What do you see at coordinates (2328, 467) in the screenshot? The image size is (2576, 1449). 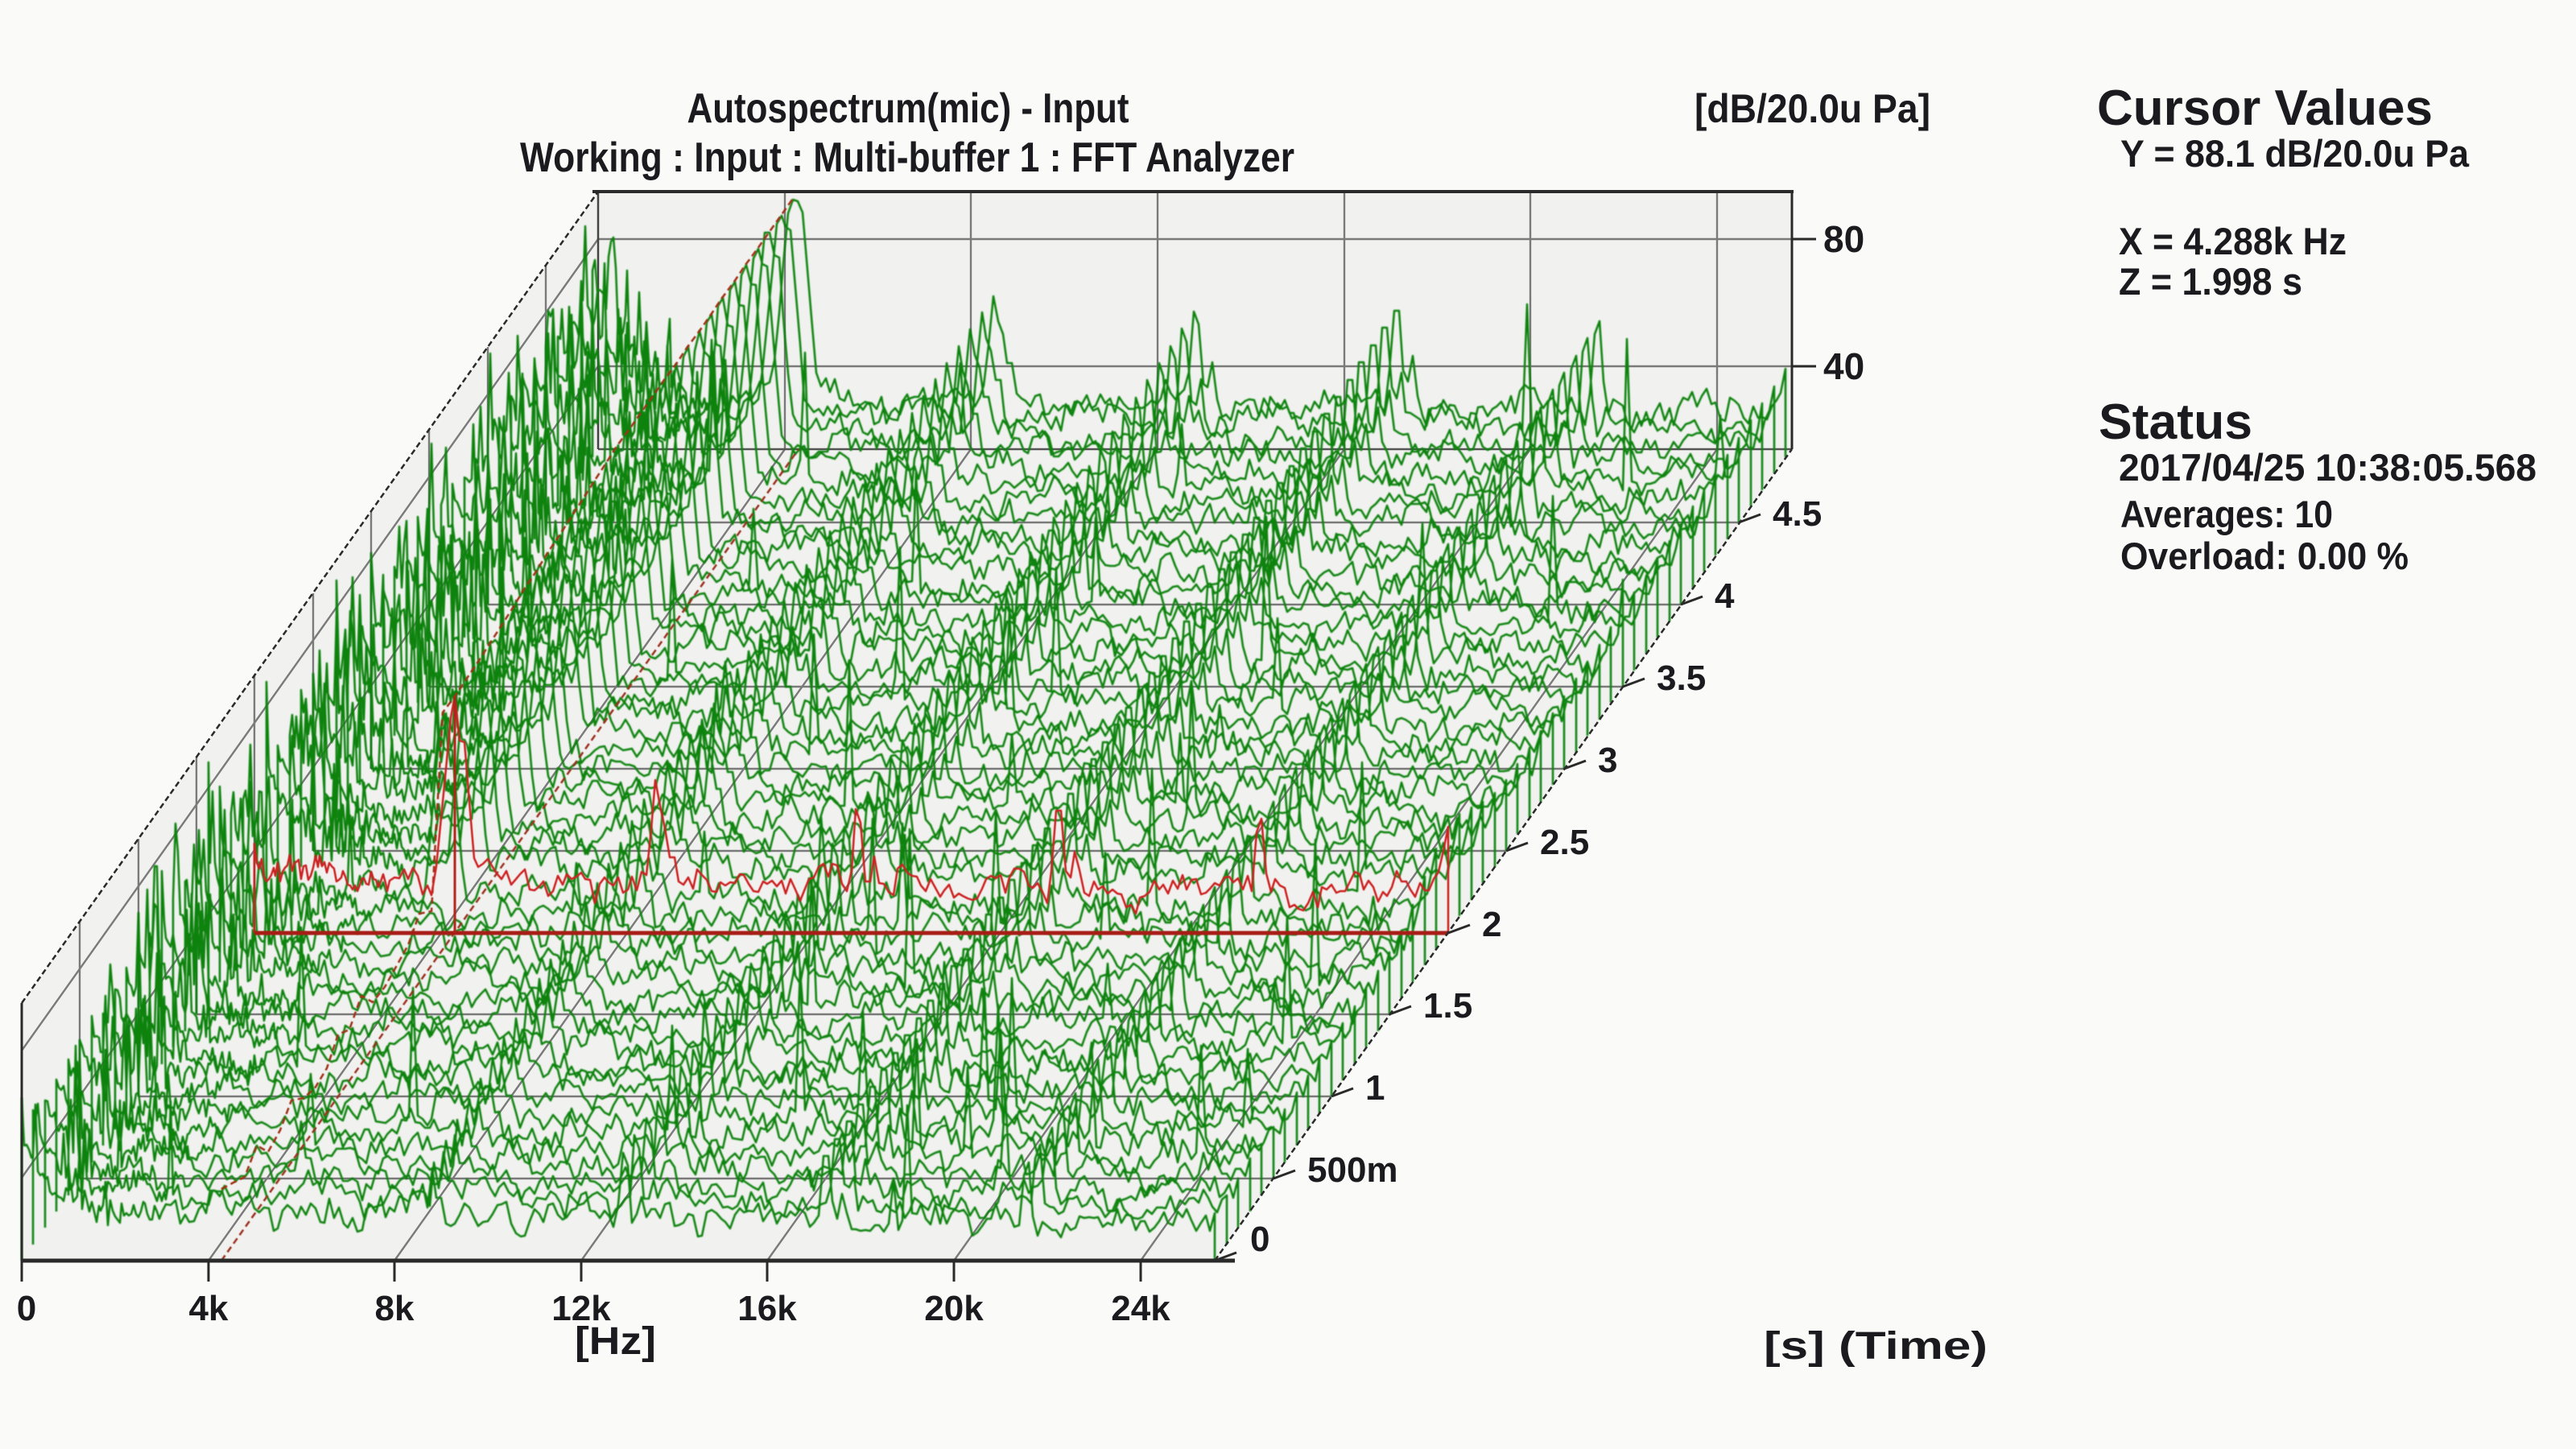 I see `svg-text: 2017/04/25 10:38:05.568` at bounding box center [2328, 467].